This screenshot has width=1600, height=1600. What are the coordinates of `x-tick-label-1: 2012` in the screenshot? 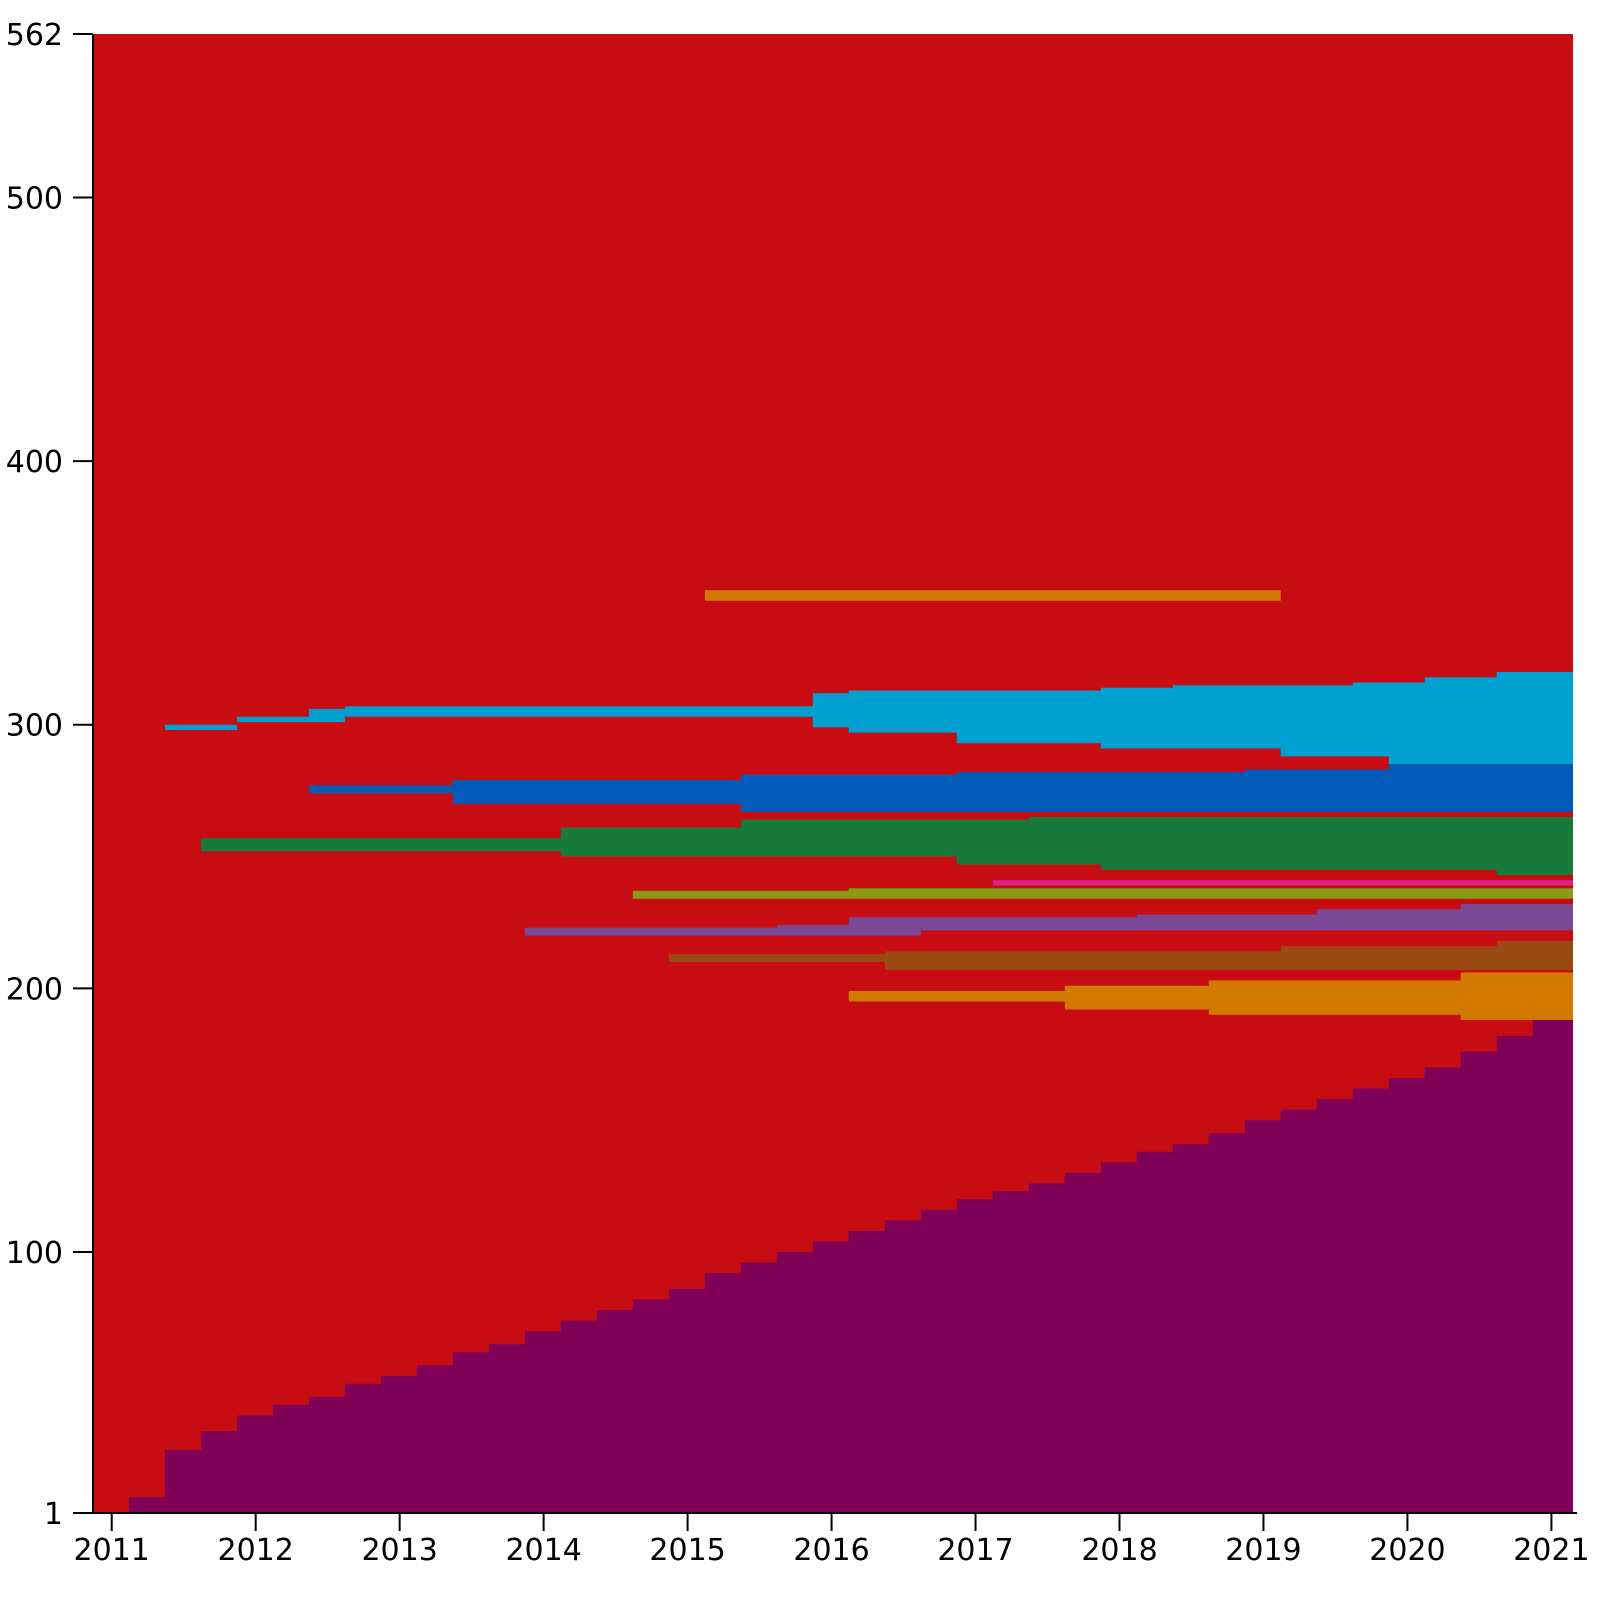 It's located at (256, 1550).